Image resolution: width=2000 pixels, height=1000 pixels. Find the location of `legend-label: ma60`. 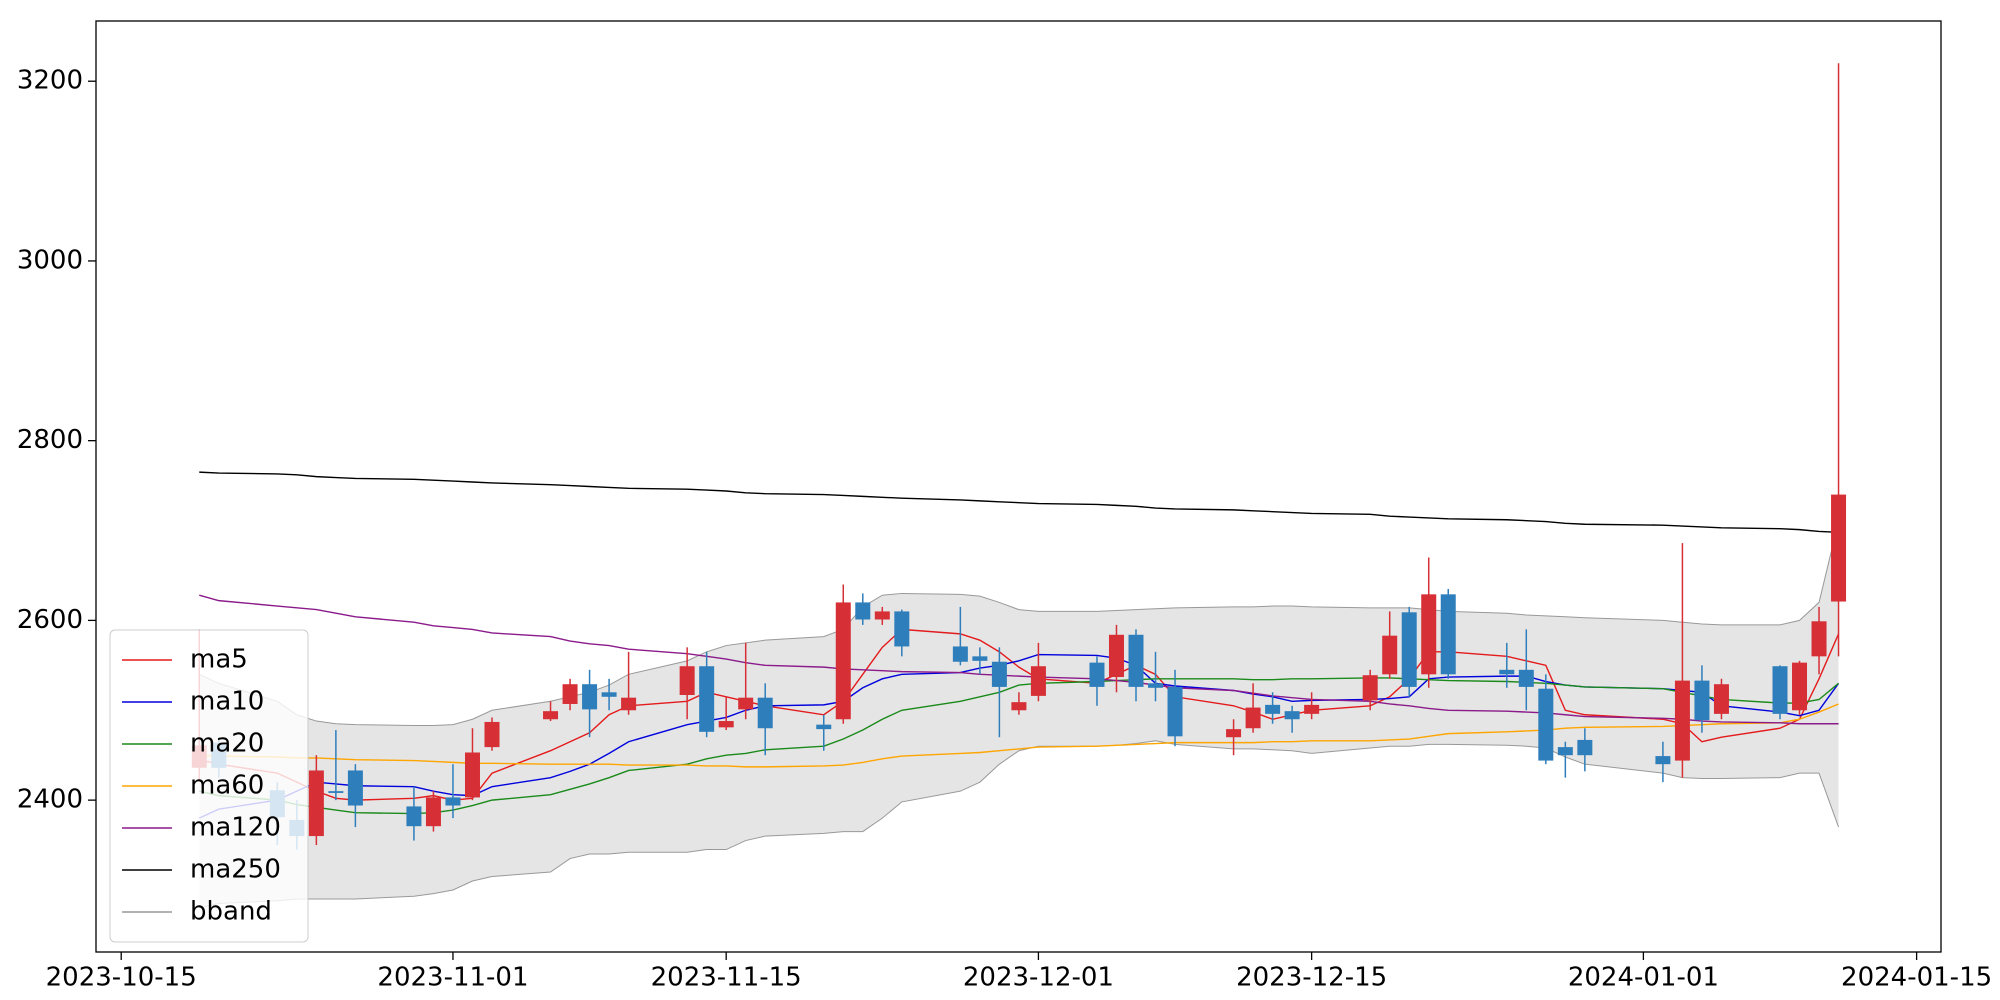

legend-label: ma60 is located at coordinates (227, 786).